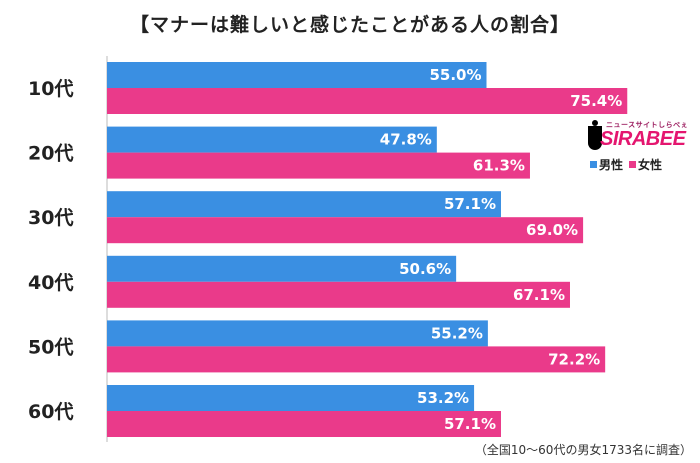 This screenshot has width=700, height=463. What do you see at coordinates (596, 101) in the screenshot?
I see `data-label: 75.4%` at bounding box center [596, 101].